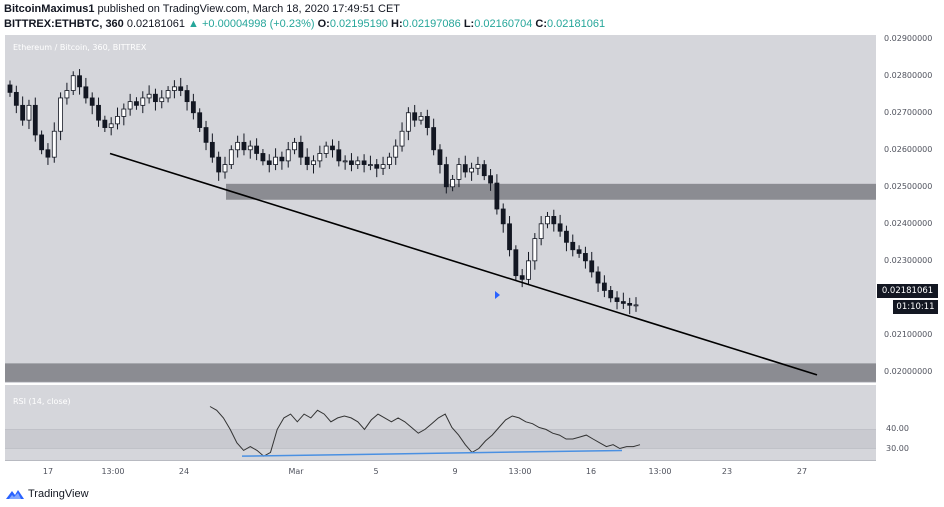 The height and width of the screenshot is (507, 944). Describe the element at coordinates (908, 334) in the screenshot. I see `price-tick-label: 0.02100000` at that location.